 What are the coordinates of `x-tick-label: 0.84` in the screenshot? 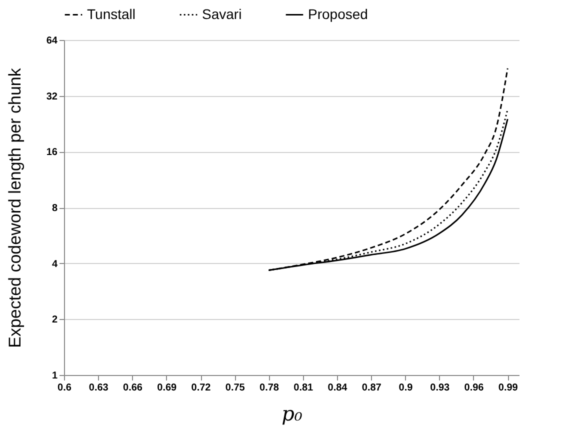 It's located at (338, 388).